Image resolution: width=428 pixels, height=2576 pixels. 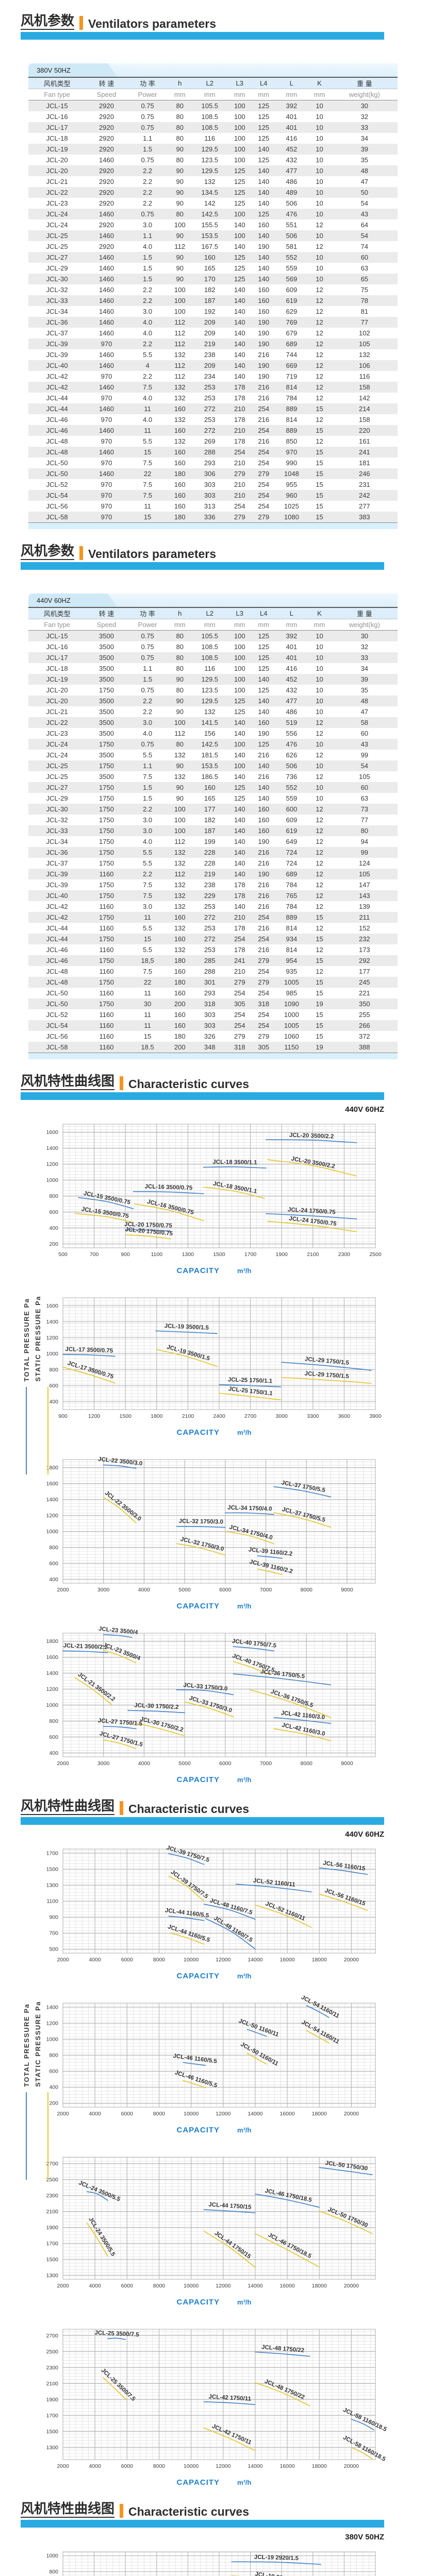 I want to click on table-cell: 210, so click(x=240, y=495).